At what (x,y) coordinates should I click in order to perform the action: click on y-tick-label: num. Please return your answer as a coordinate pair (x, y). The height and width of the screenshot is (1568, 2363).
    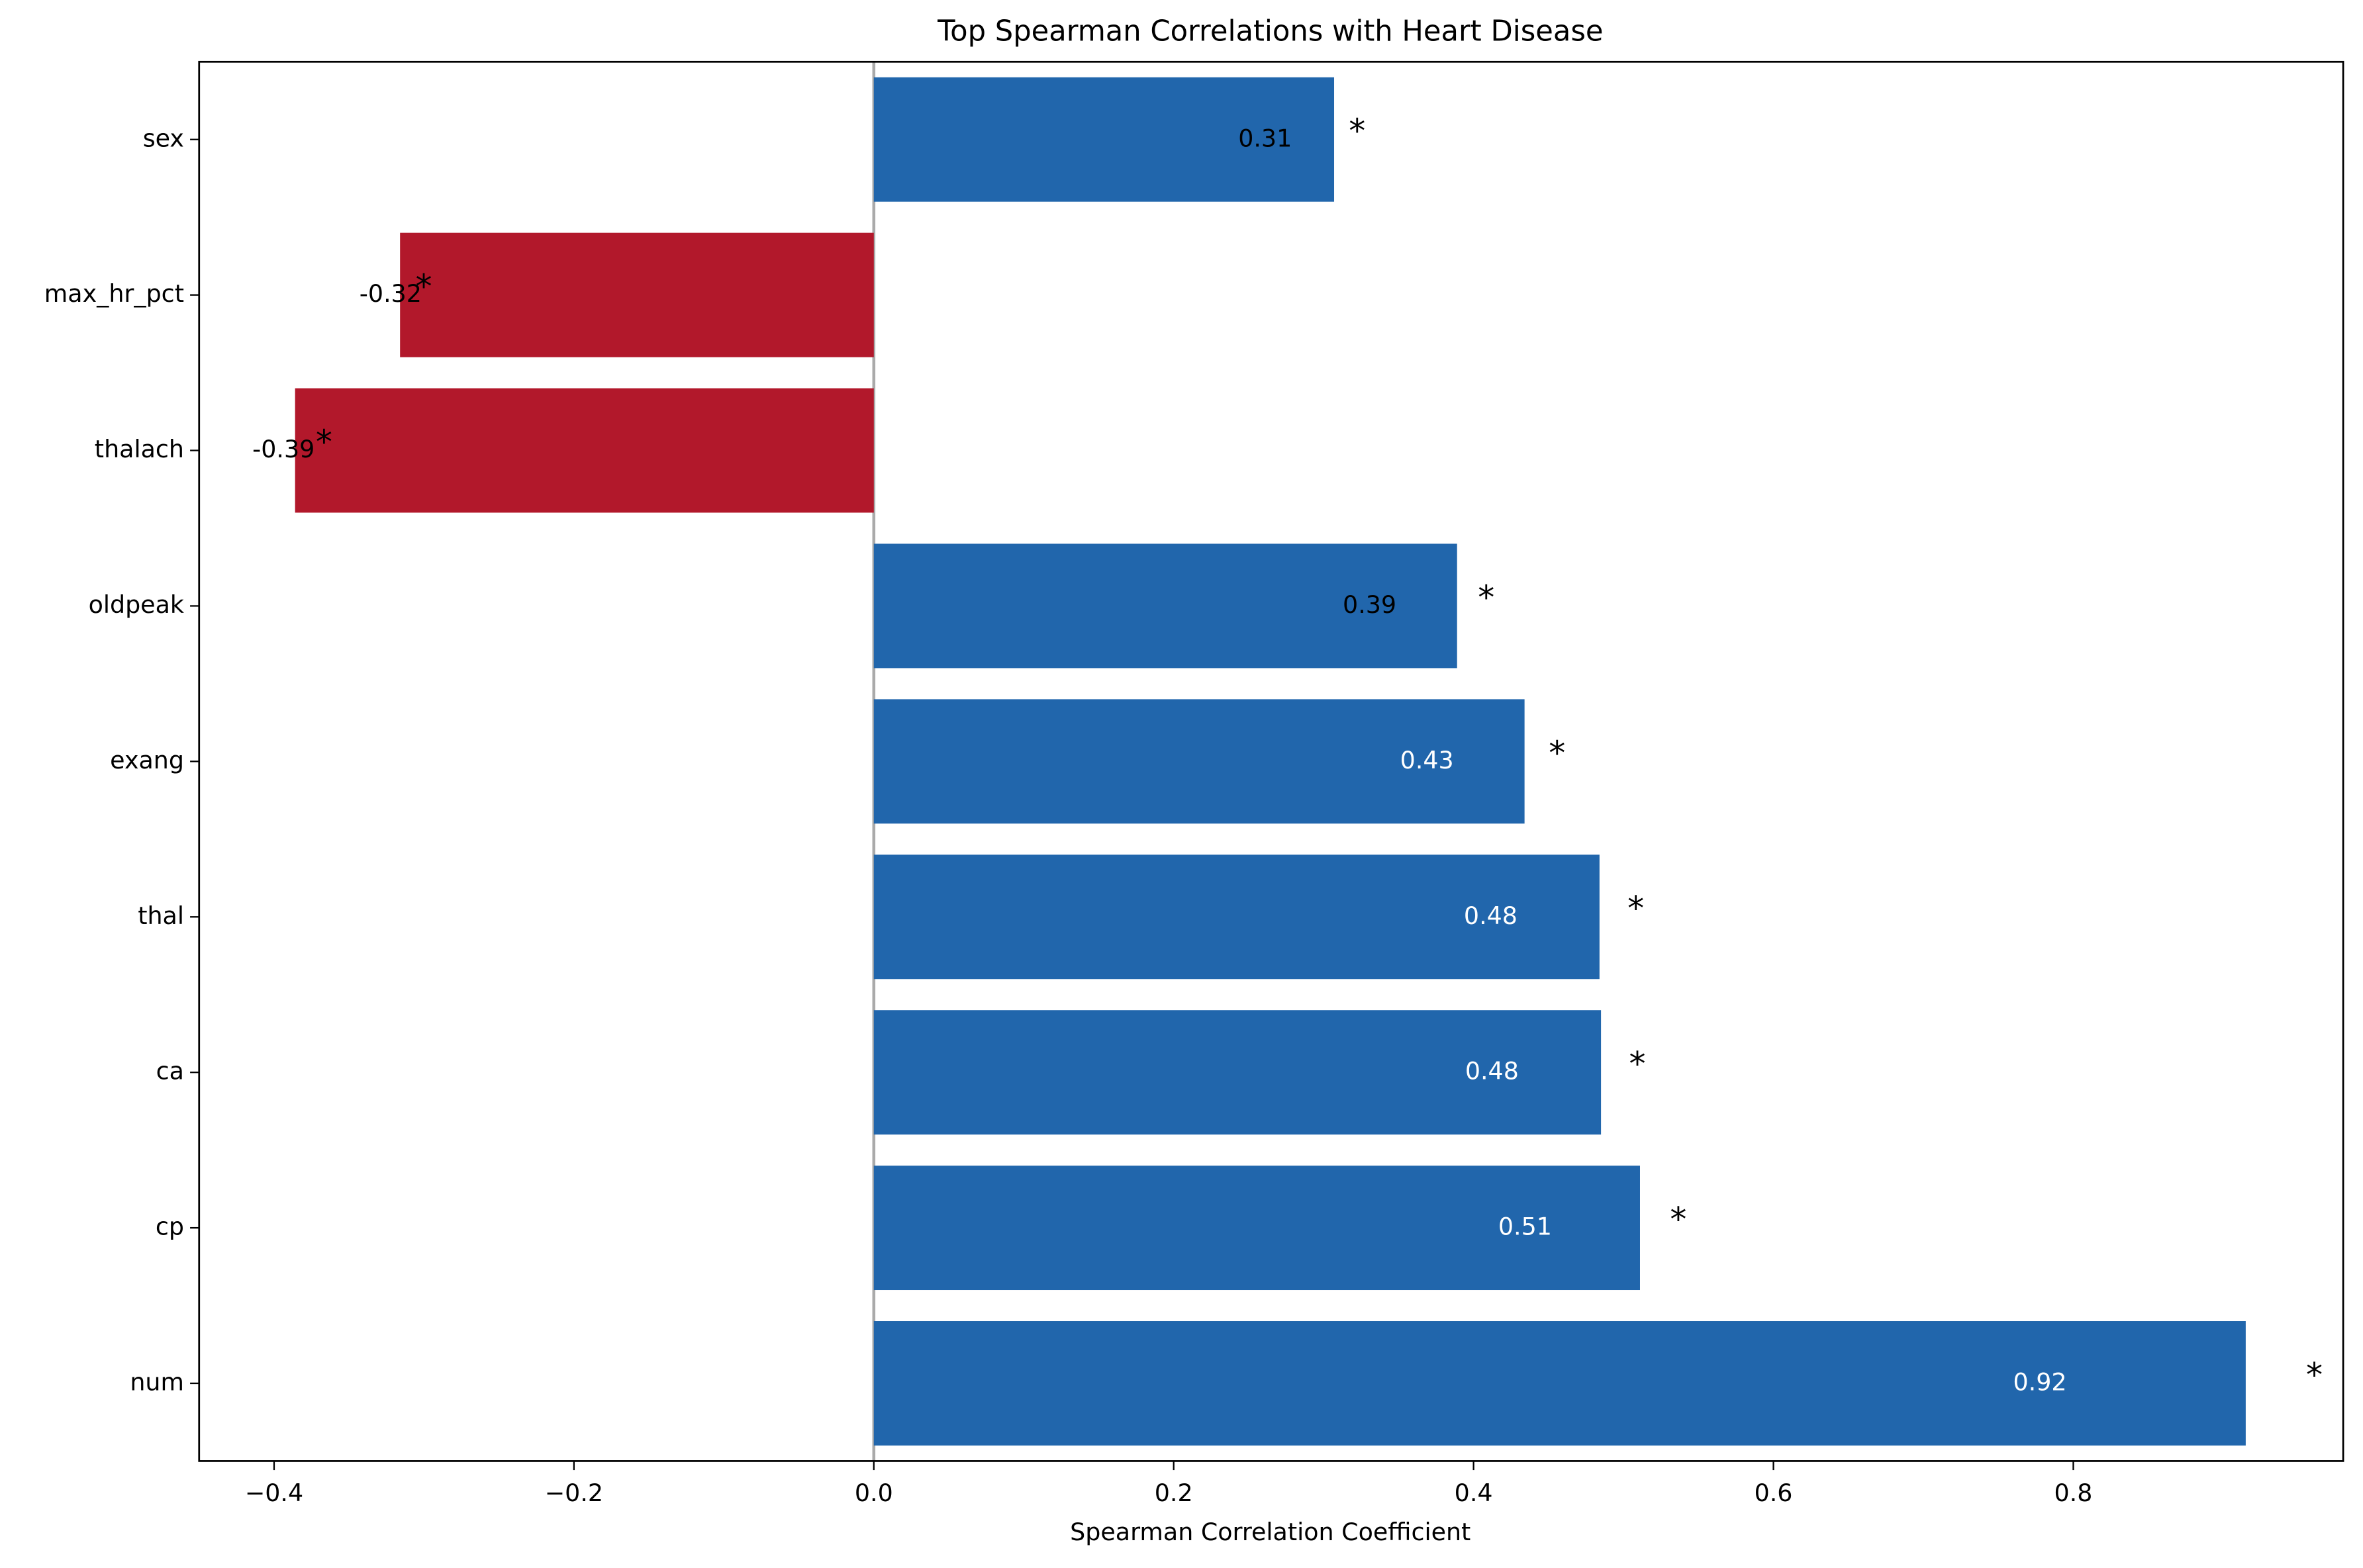
    Looking at the image, I should click on (157, 1382).